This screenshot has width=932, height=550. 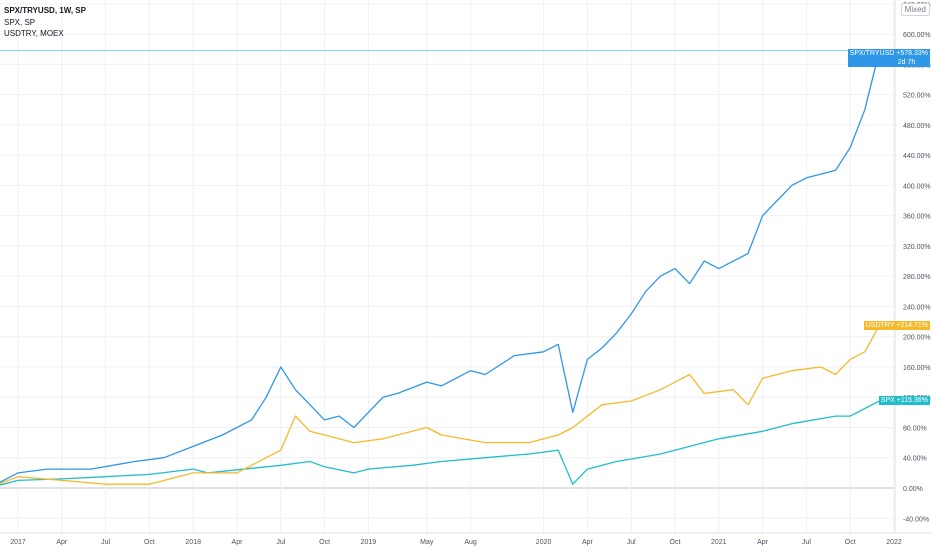 I want to click on y-tick-label: -40.00%, so click(x=916, y=519).